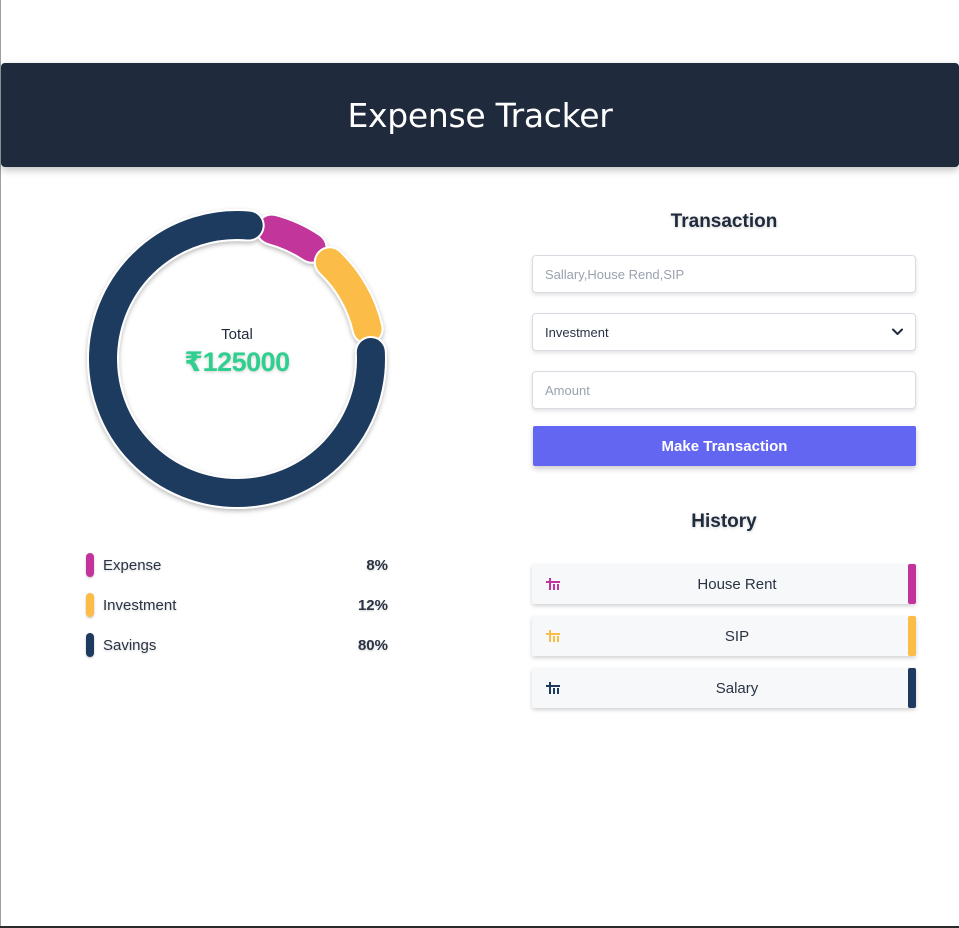 This screenshot has height=928, width=959. I want to click on history-item-label: Salary, so click(737, 688).